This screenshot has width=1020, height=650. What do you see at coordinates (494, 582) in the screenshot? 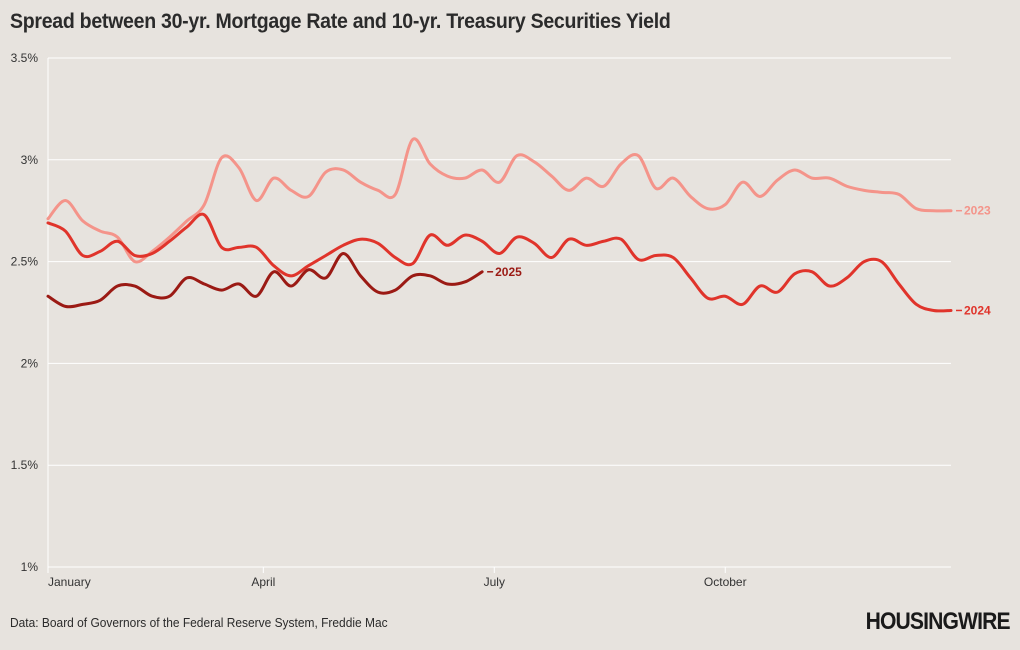
I see `x-tick-label: July` at bounding box center [494, 582].